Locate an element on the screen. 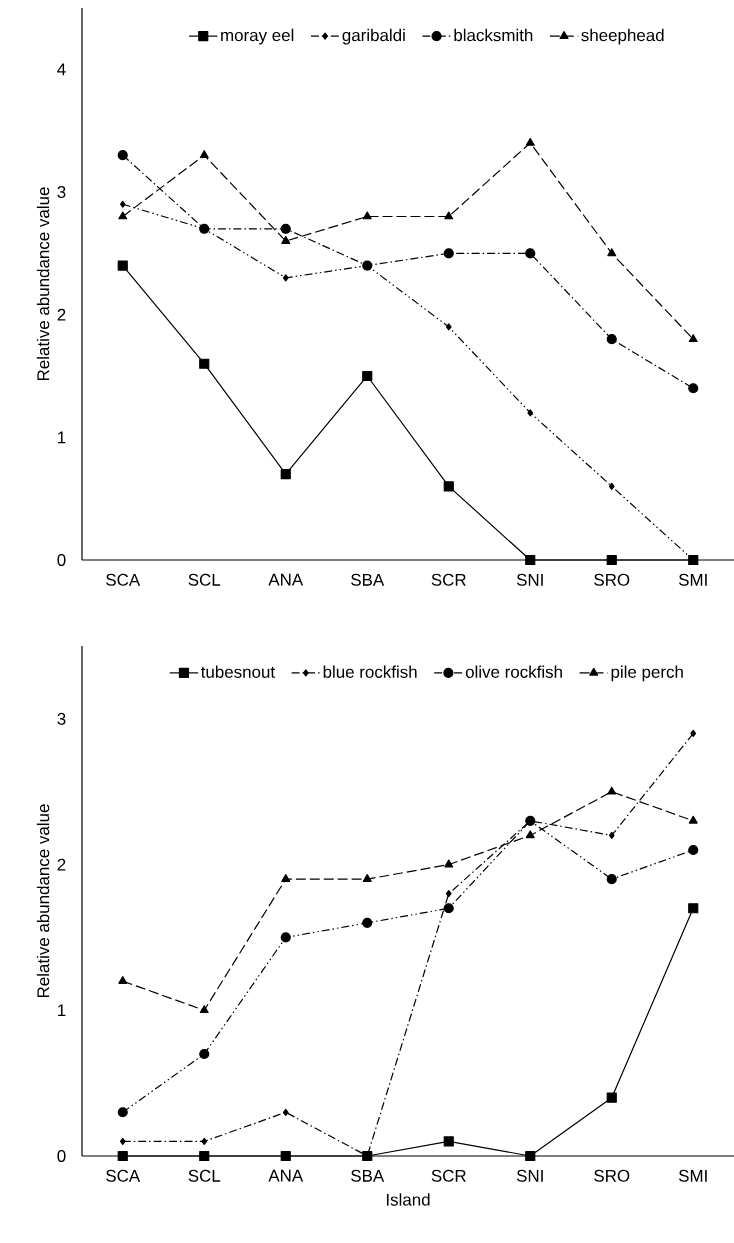  legend-label: blue rockfish is located at coordinates (370, 671).